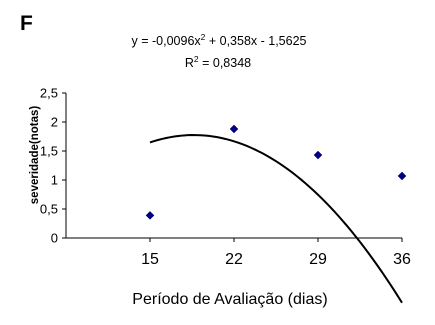 The width and height of the screenshot is (435, 325). What do you see at coordinates (49, 93) in the screenshot?
I see `y-tick-label: 2,5` at bounding box center [49, 93].